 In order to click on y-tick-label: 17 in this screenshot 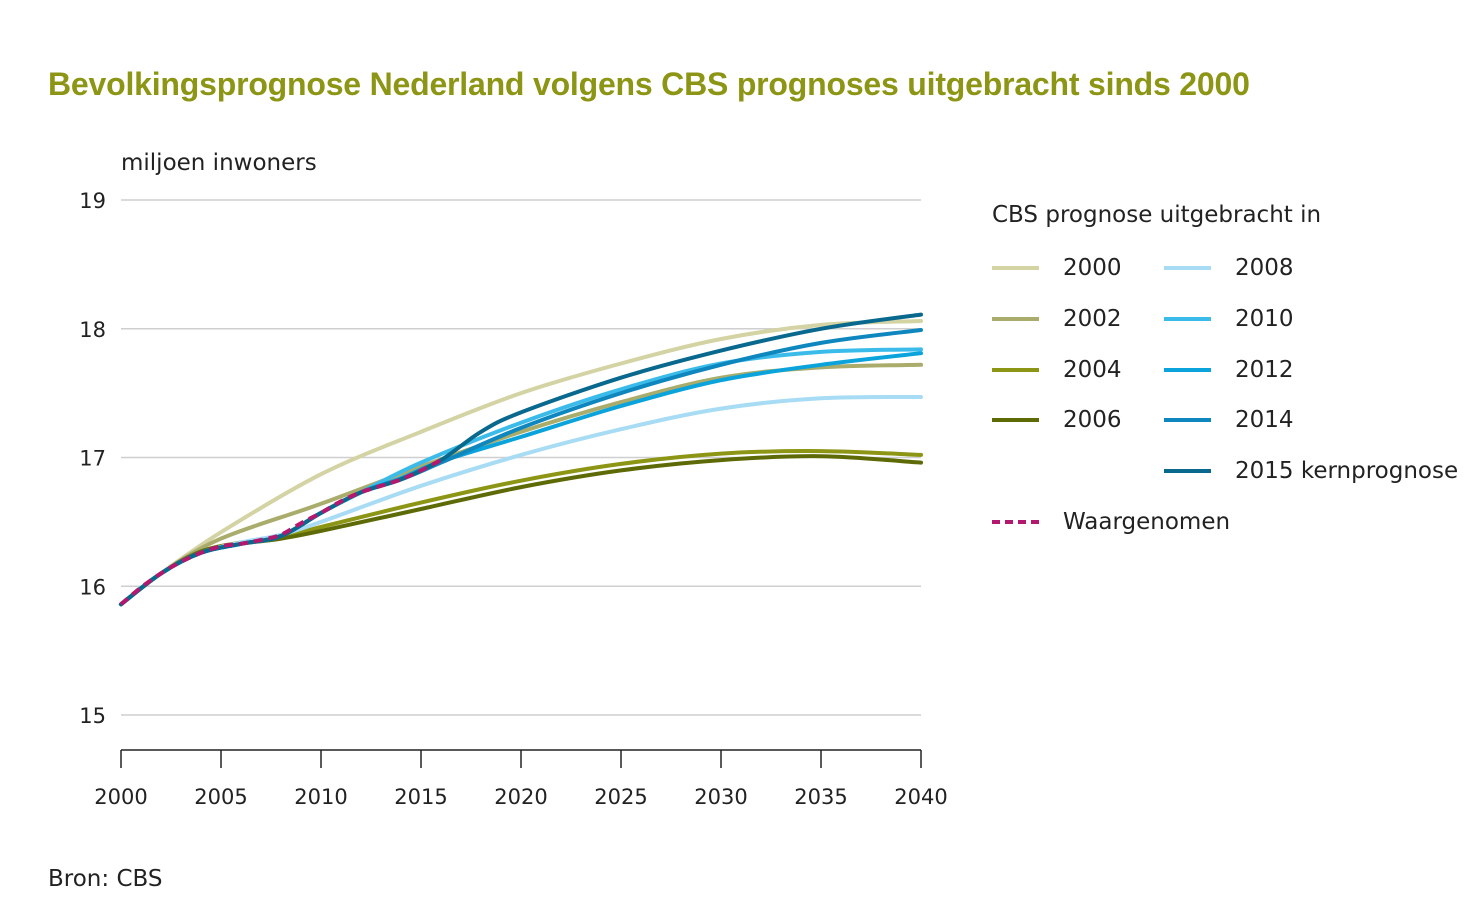, I will do `click(92, 459)`.